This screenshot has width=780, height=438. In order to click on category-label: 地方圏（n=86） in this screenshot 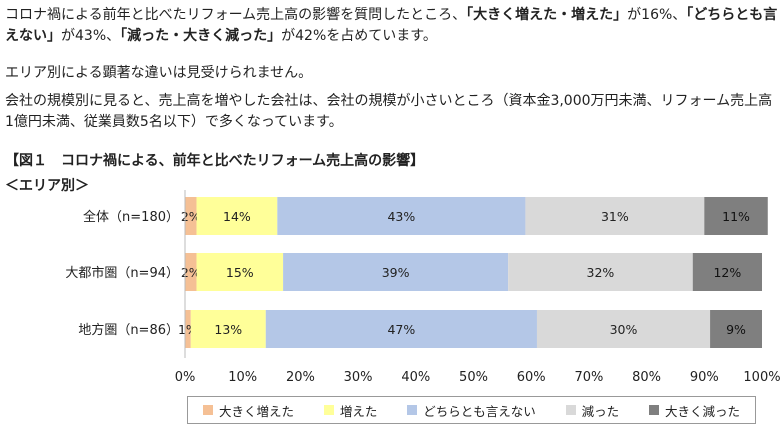, I will do `click(128, 330)`.